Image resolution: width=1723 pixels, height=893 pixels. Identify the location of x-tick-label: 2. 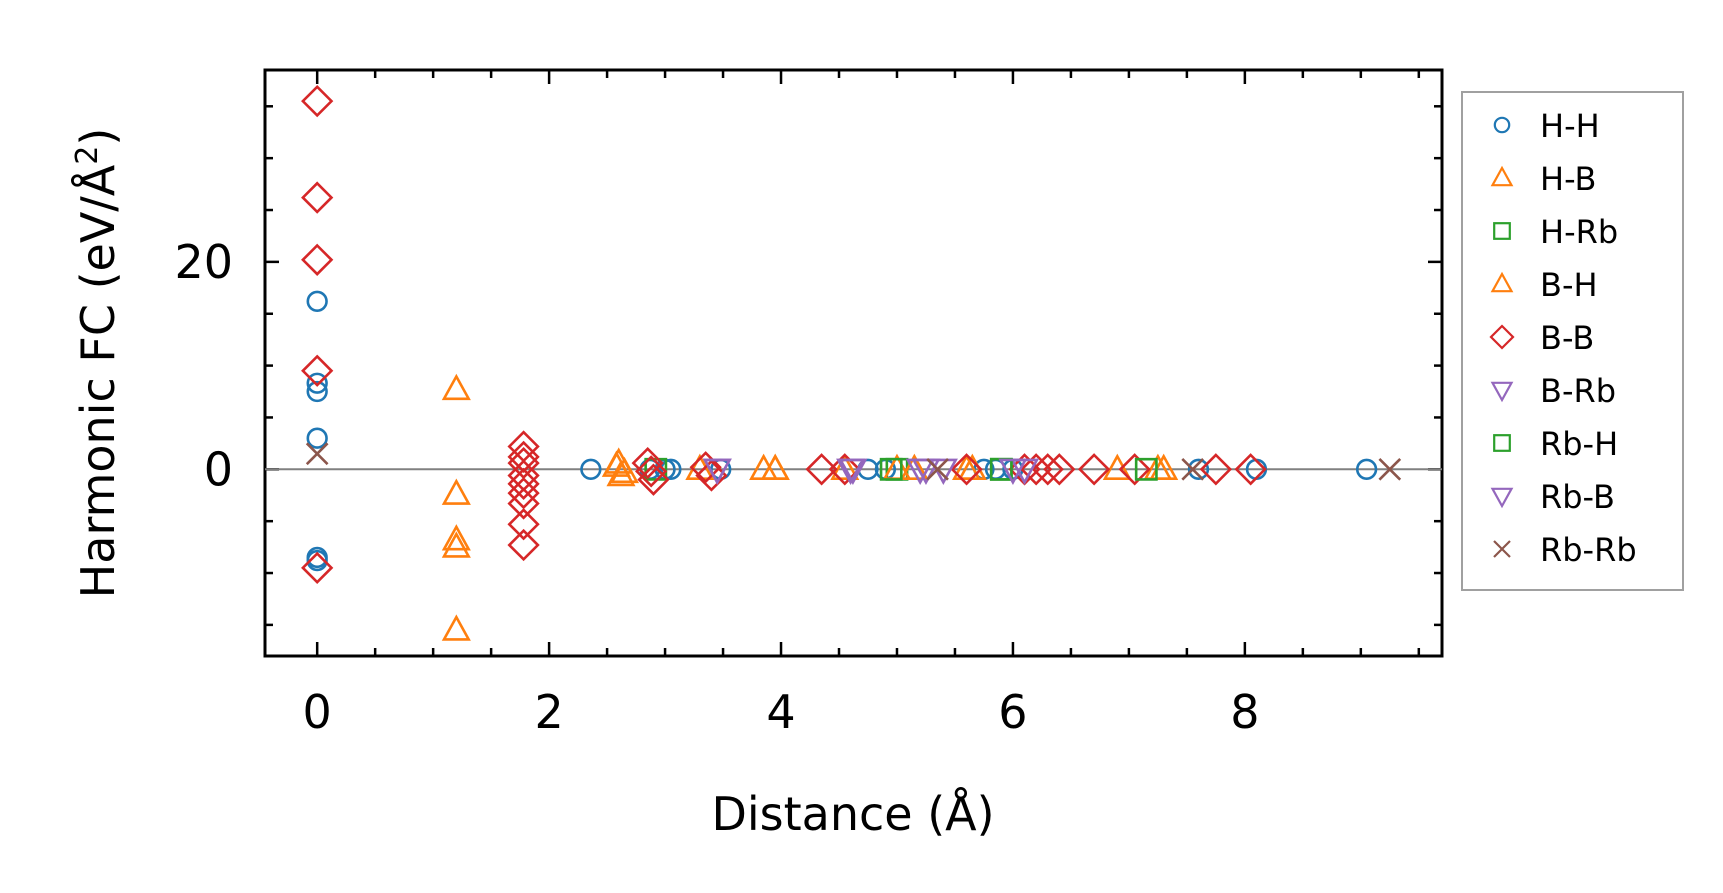
(548, 712).